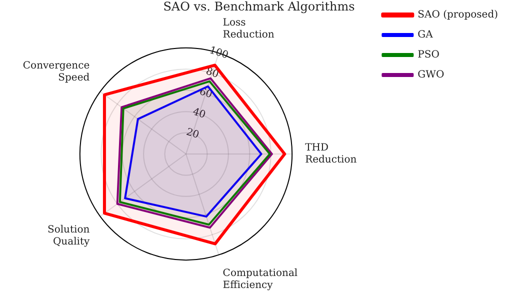  What do you see at coordinates (219, 53) in the screenshot?
I see `y-tick-label: 100` at bounding box center [219, 53].